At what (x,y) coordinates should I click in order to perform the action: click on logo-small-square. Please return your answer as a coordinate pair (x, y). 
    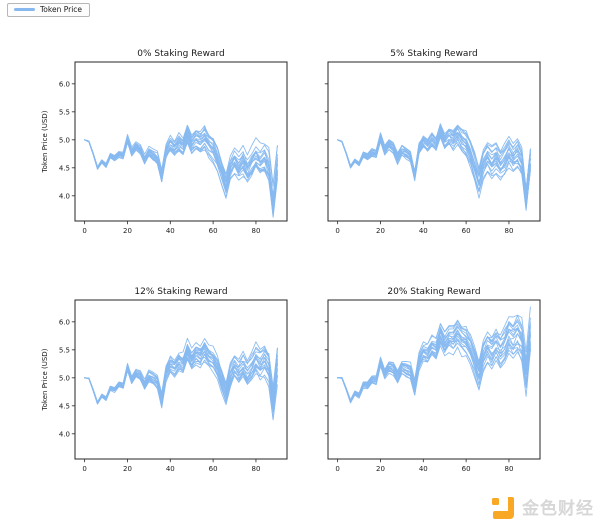
    Looking at the image, I should click on (495, 501).